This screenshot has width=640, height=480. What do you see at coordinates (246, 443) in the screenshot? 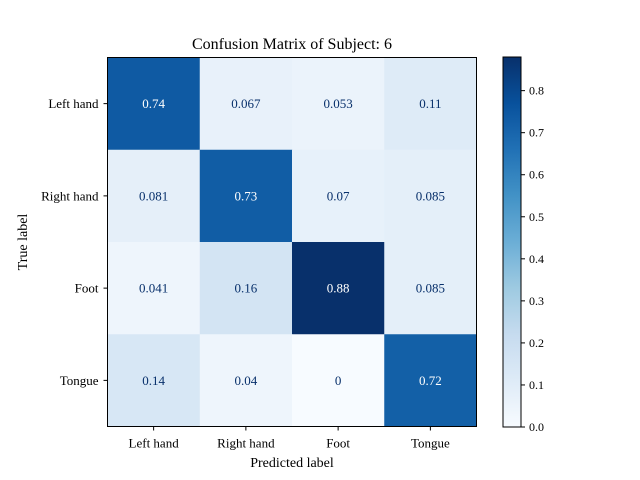
I see `x-tick-label: Right hand` at bounding box center [246, 443].